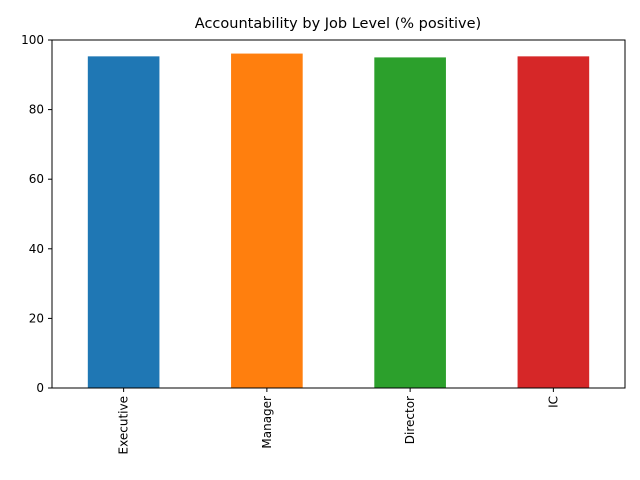  I want to click on bar-director, so click(410, 223).